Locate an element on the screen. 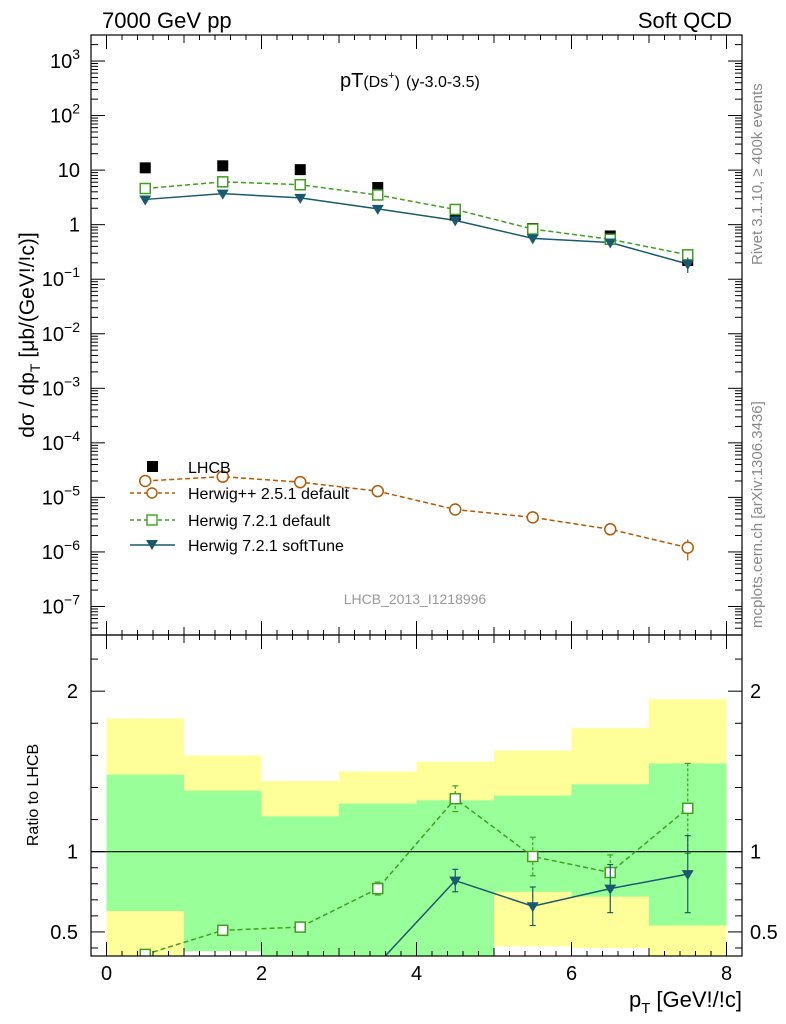 This screenshot has height=1024, width=786. ratio-y-tick-label-left: 1 is located at coordinates (72, 853).